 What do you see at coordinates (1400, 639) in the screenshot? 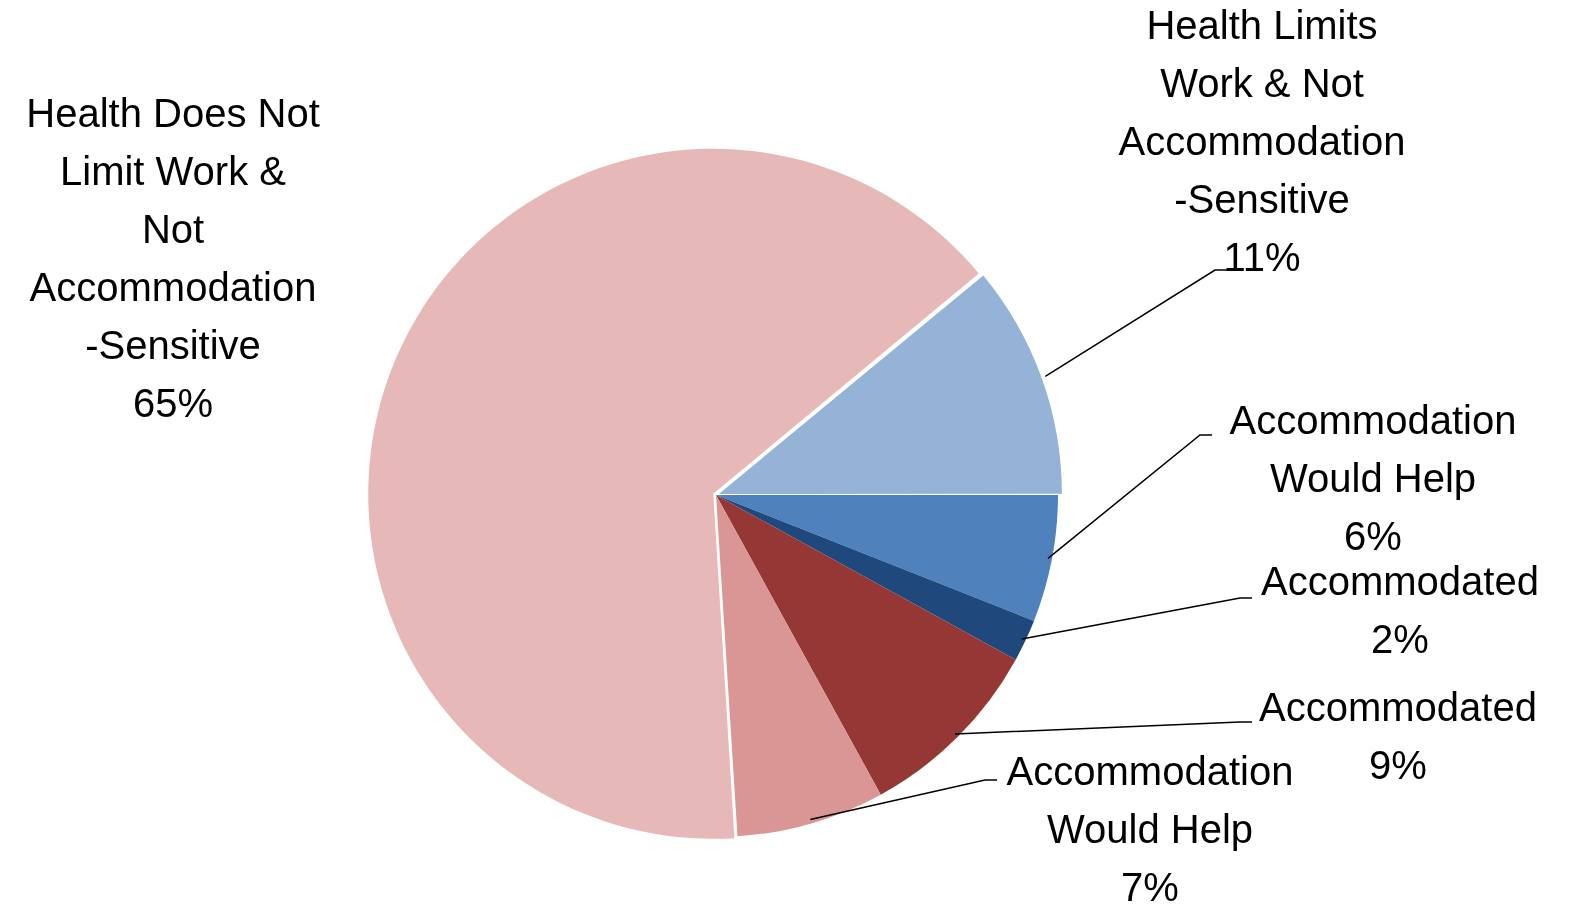
I see `data-label: 2%` at bounding box center [1400, 639].